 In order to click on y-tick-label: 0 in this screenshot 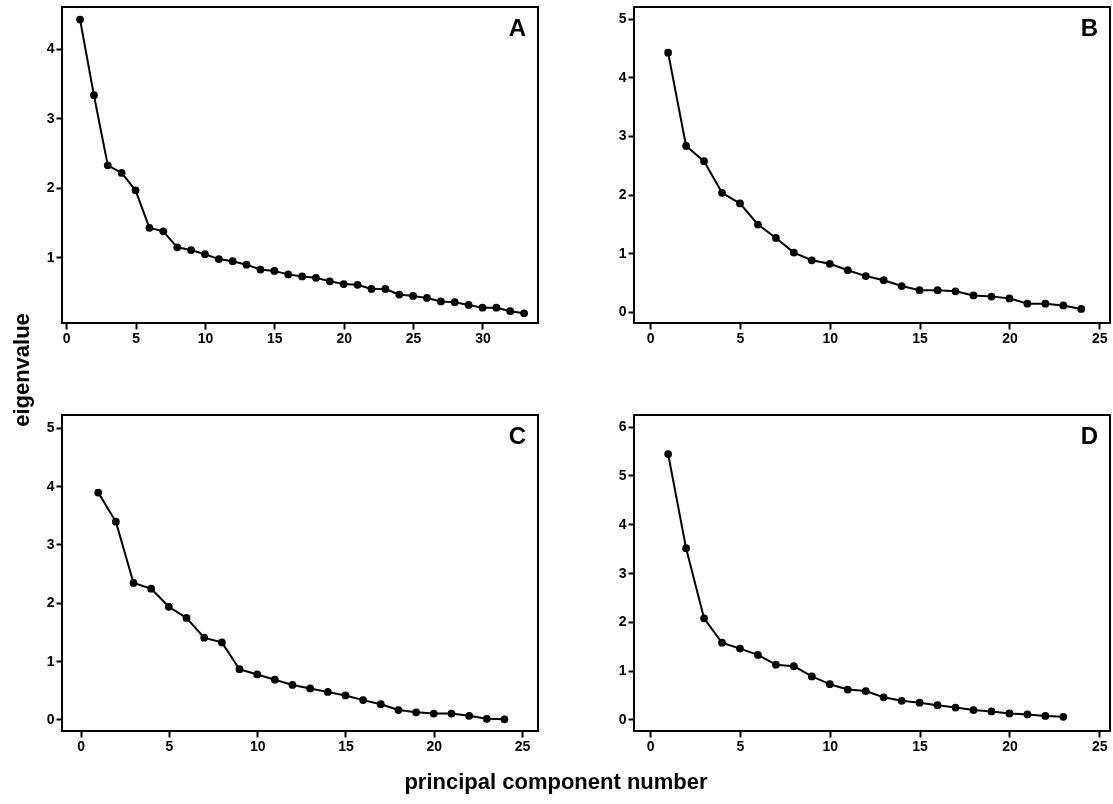, I will do `click(622, 311)`.